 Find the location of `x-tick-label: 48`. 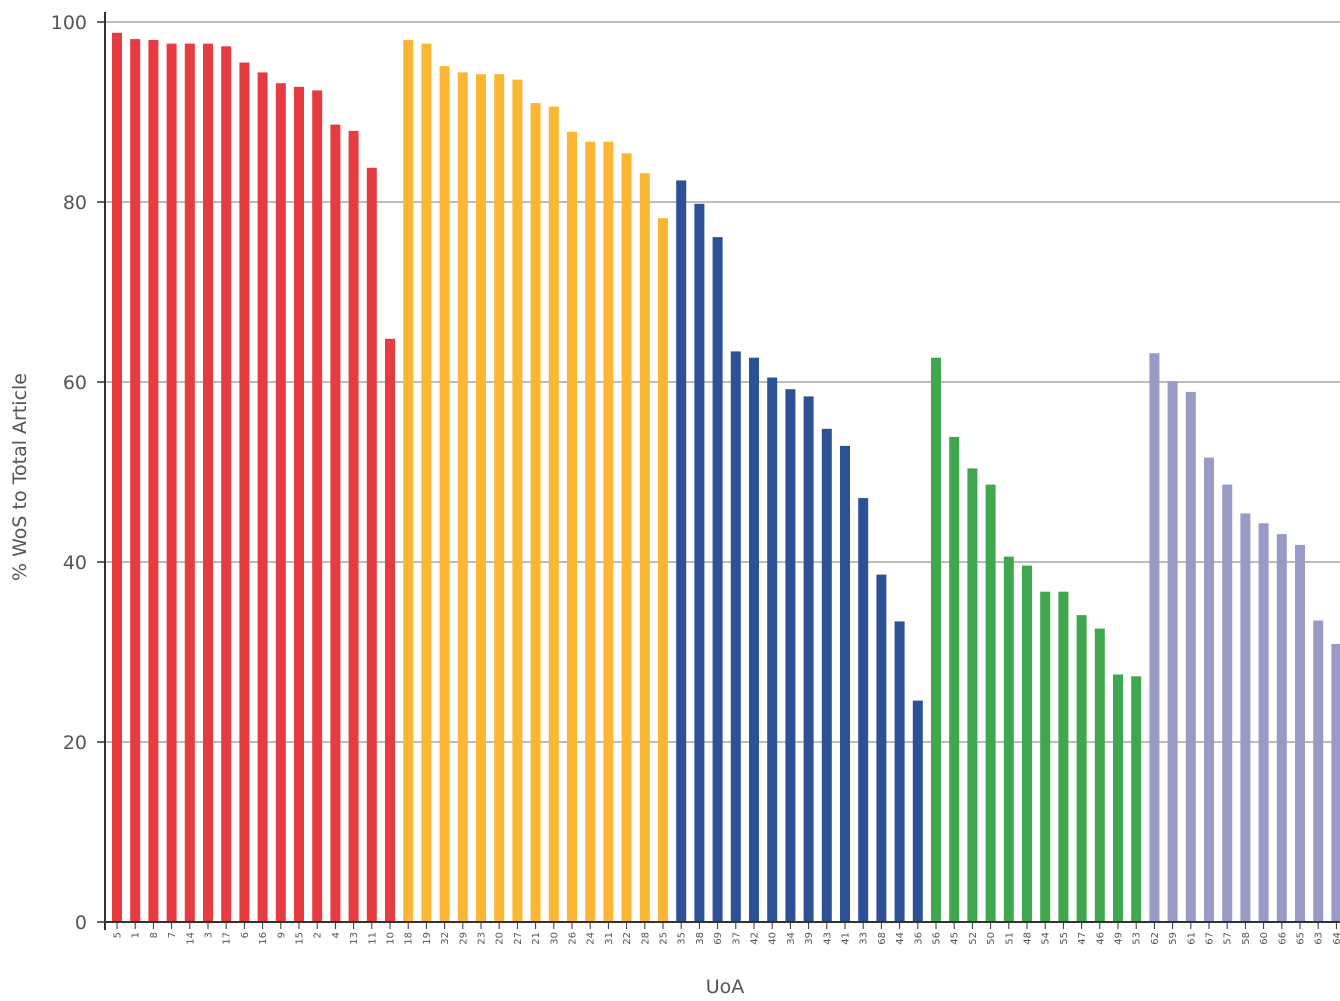

x-tick-label: 48 is located at coordinates (1028, 938).